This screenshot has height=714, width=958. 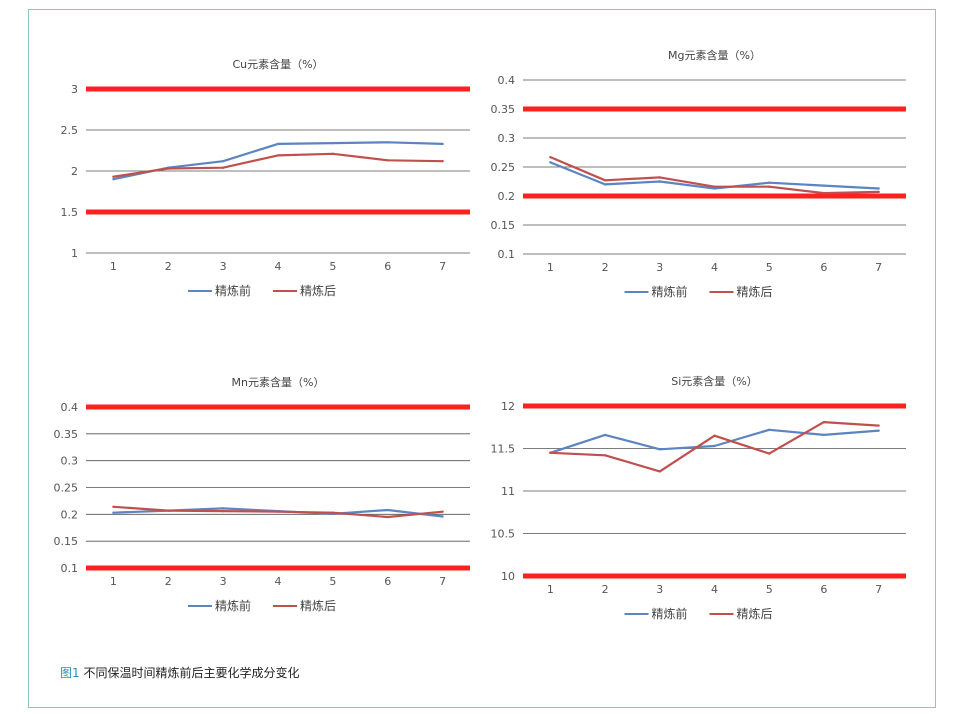 What do you see at coordinates (508, 576) in the screenshot?
I see `y-tick-label: 10` at bounding box center [508, 576].